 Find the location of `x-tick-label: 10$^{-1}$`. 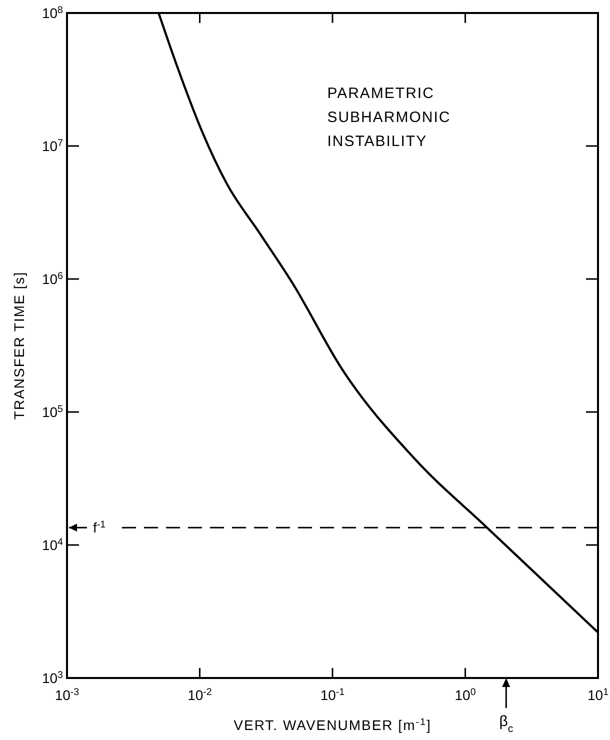

x-tick-label: 10$^{-1}$ is located at coordinates (332, 694).